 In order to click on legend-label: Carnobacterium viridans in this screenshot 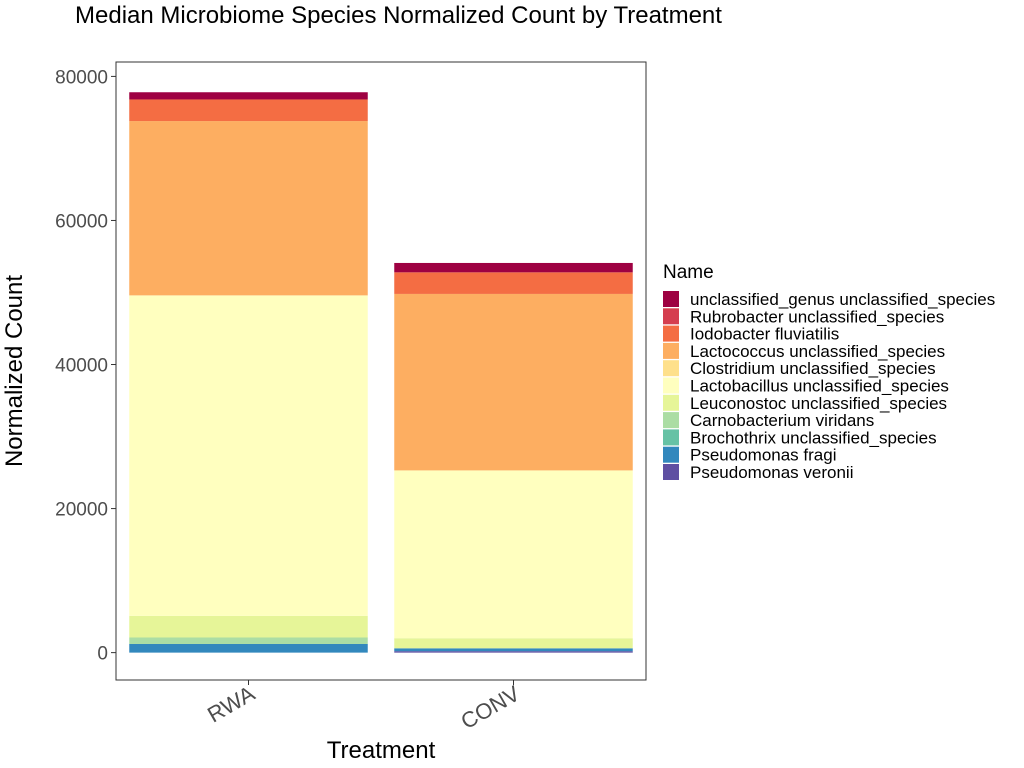, I will do `click(782, 420)`.